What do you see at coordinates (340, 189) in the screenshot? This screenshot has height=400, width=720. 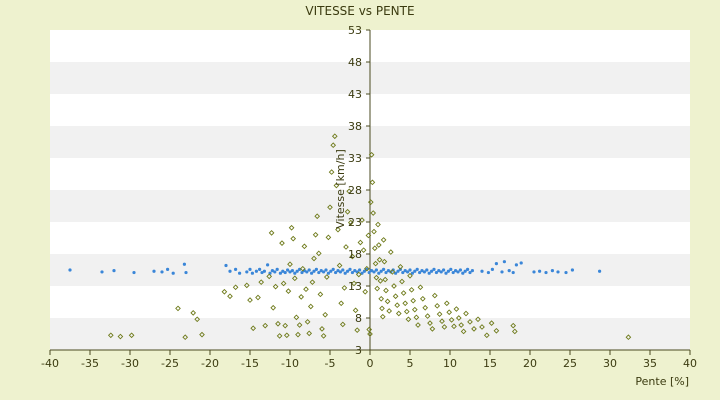 I see `y-axis-label: Vitesse [km/h]` at bounding box center [340, 189].